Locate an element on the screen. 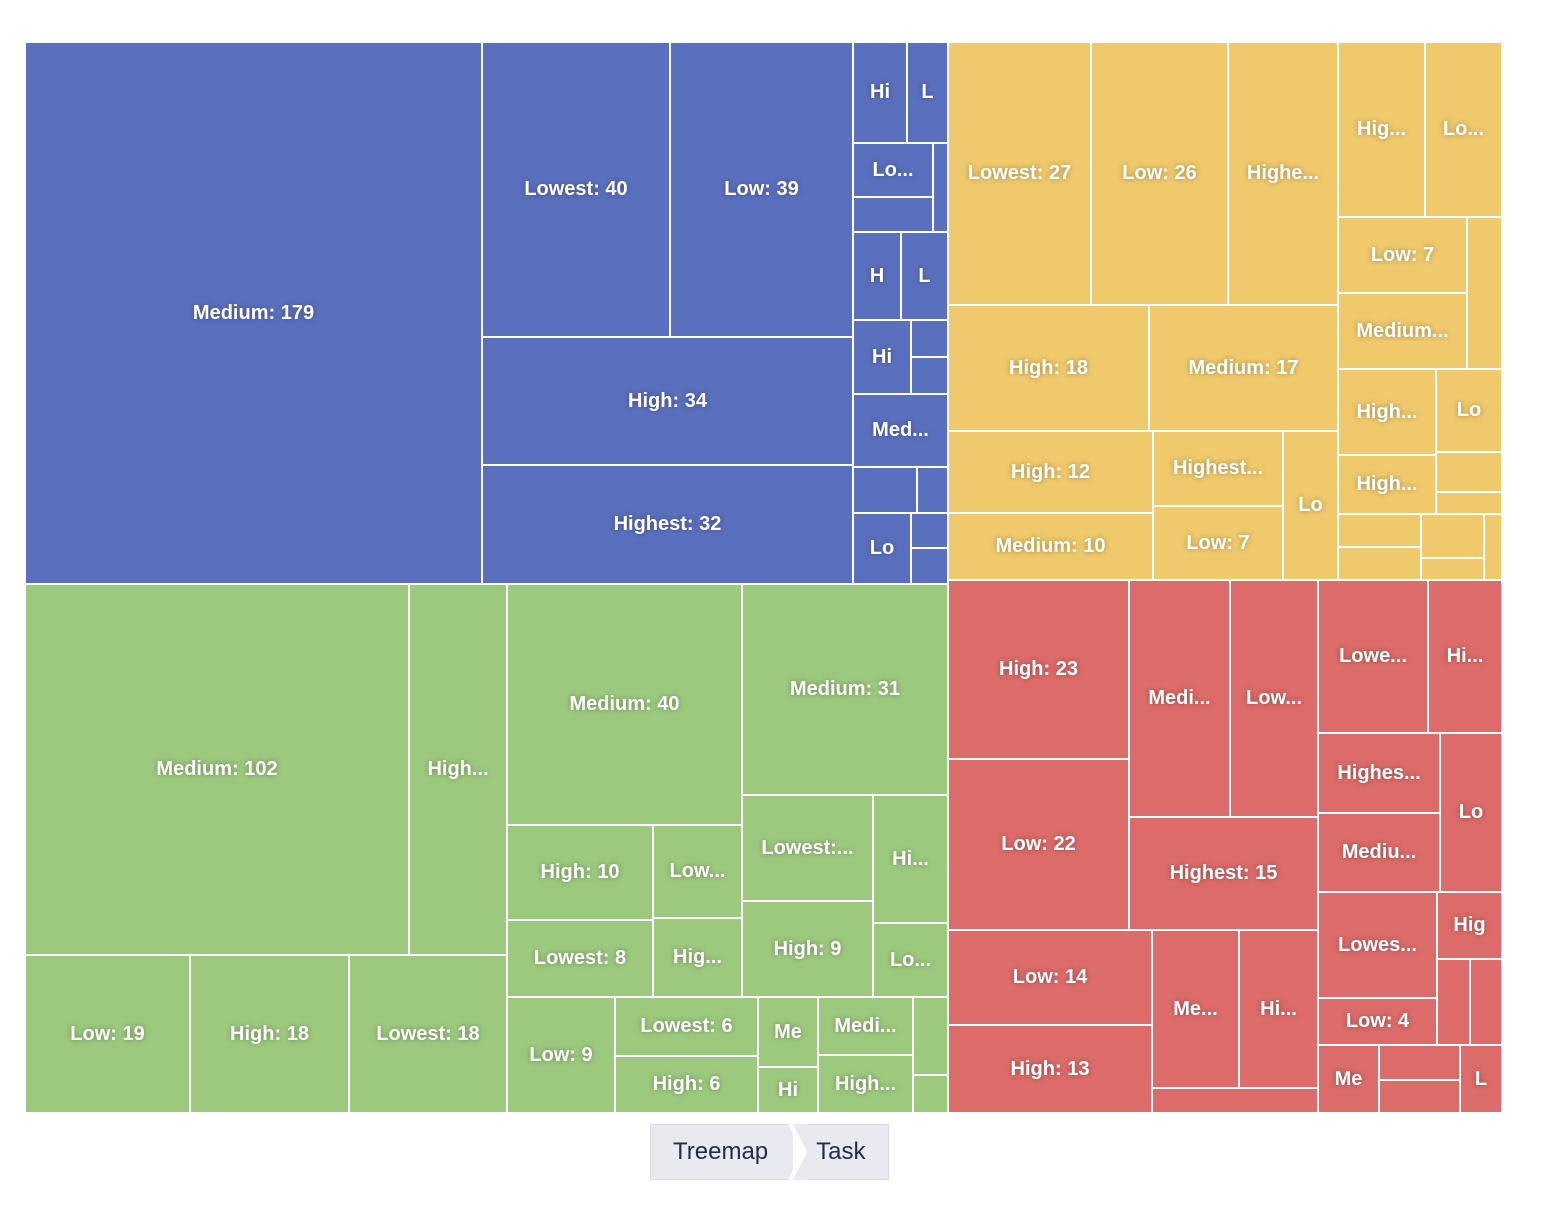 This screenshot has width=1546, height=1214. treemap-node-group4-high: High: 23 is located at coordinates (1038, 669).